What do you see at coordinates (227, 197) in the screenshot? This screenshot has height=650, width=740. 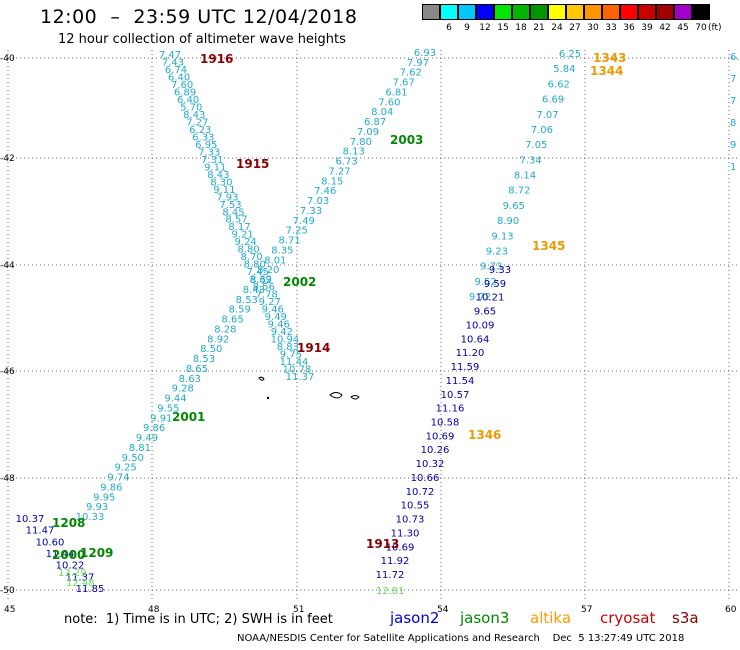 I see `swh-value: 7.93` at bounding box center [227, 197].